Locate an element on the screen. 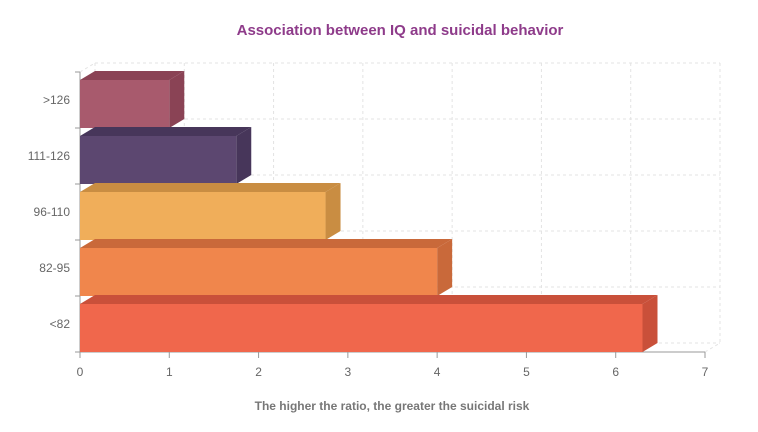 This screenshot has height=432, width=758. x-axis-labels: 0 1 2 3 4 5 6 7 is located at coordinates (393, 372).